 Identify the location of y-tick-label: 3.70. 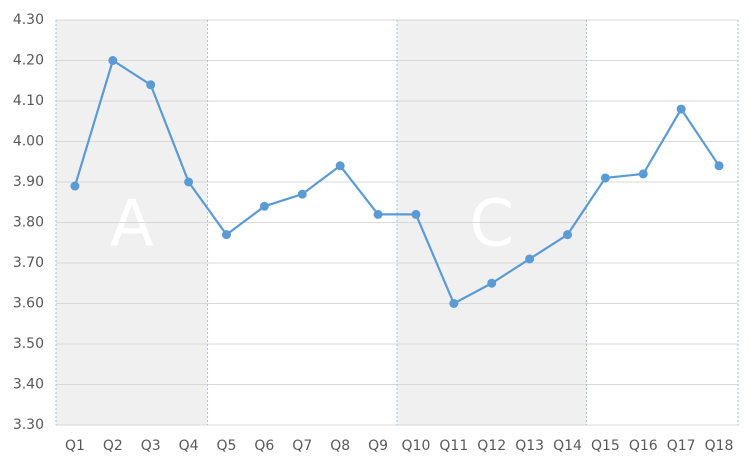
(28, 263).